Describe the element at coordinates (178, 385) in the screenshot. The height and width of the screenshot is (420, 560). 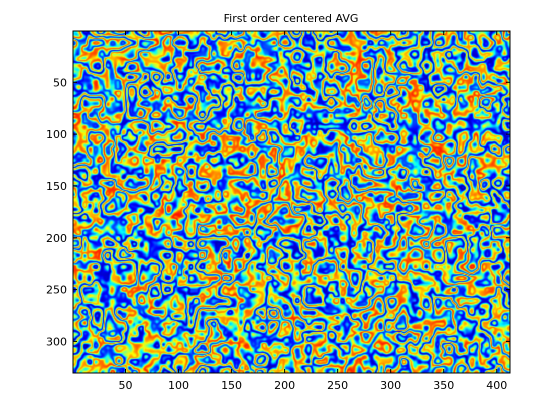
I see `x-tick-label: 100` at that location.